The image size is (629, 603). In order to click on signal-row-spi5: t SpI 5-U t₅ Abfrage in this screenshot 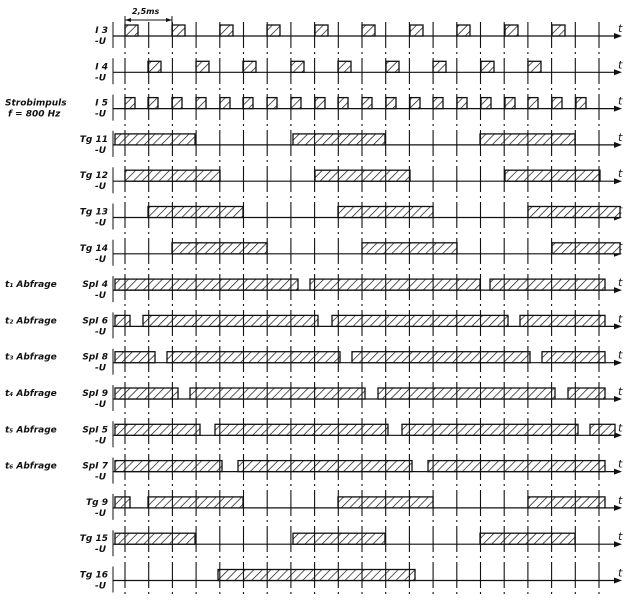, I will do `click(314, 434)`.